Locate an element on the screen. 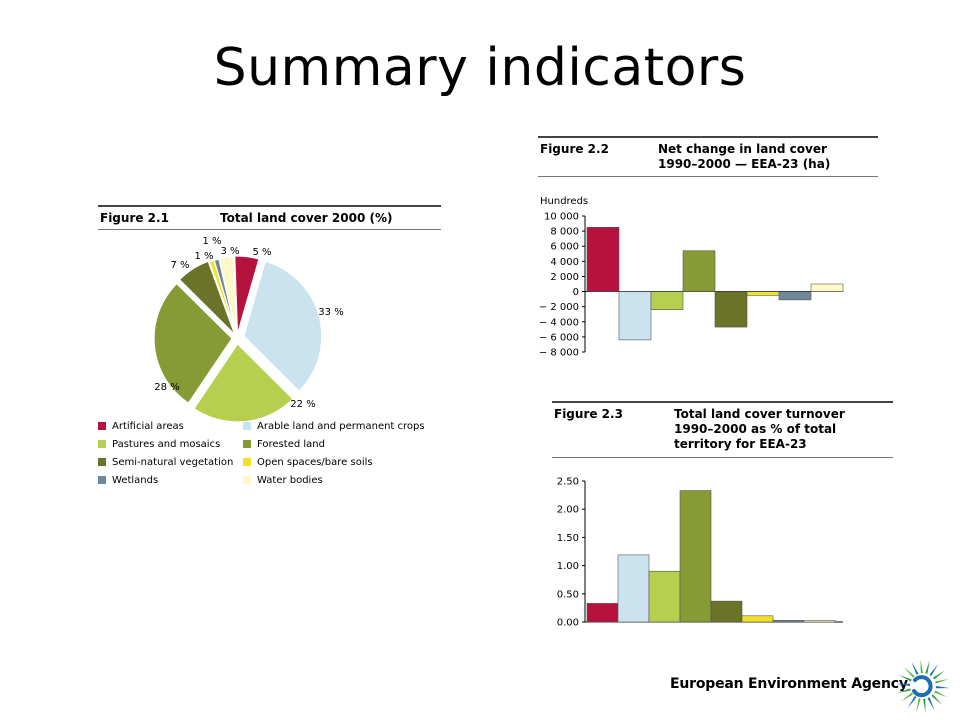 The width and height of the screenshot is (960, 720). turnover-y-tick-label: 0.50 is located at coordinates (568, 594).